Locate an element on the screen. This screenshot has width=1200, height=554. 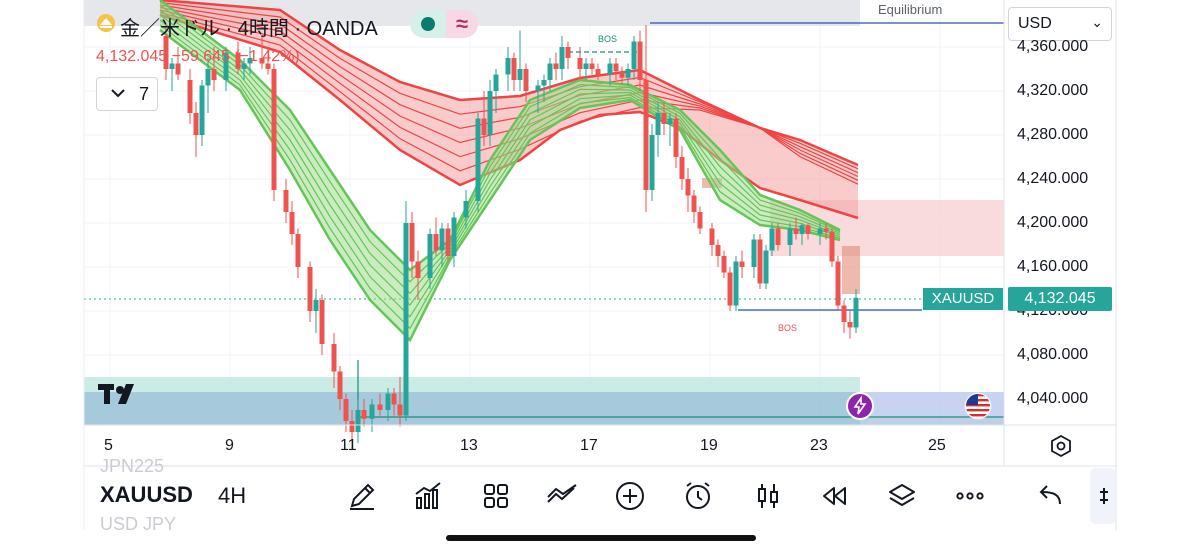
chart-title: 金／米ドル · 4時間 · OANDA is located at coordinates (249, 29).